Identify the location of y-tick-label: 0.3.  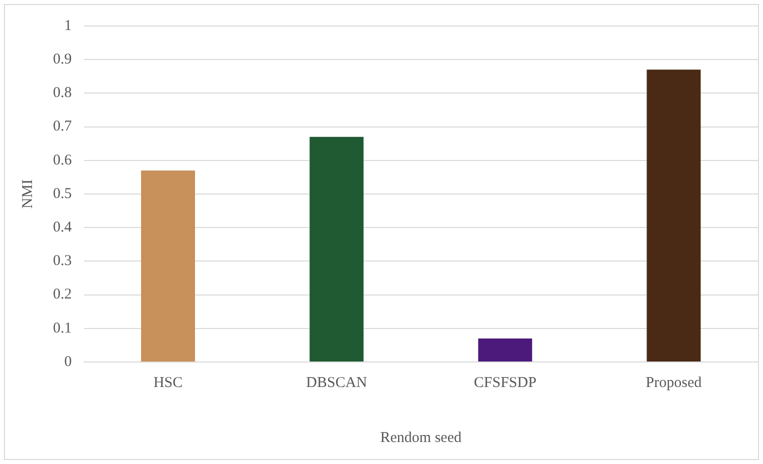
(62, 261).